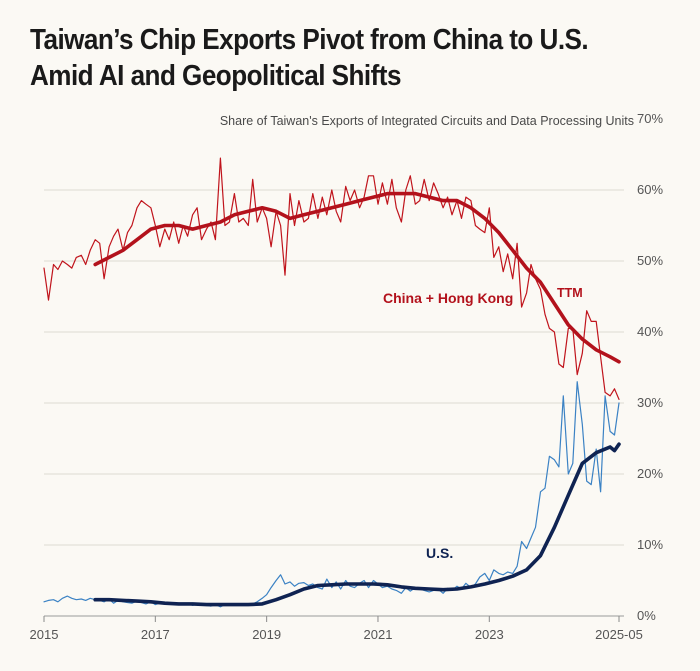 The height and width of the screenshot is (671, 700). Describe the element at coordinates (266, 634) in the screenshot. I see `x-tick-label-2019: 2019` at that location.